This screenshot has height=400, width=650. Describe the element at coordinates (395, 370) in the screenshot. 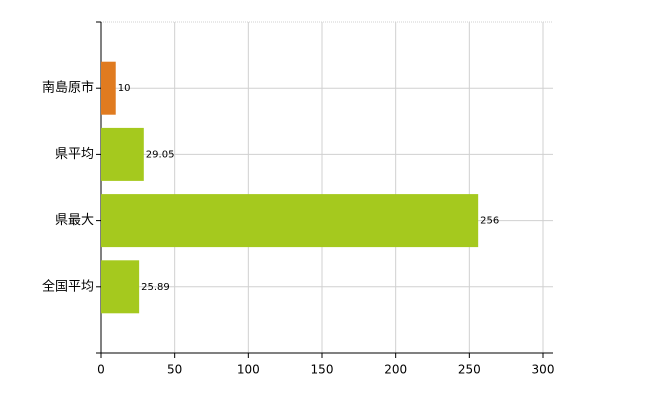

I see `x-tick-label: 200` at that location.